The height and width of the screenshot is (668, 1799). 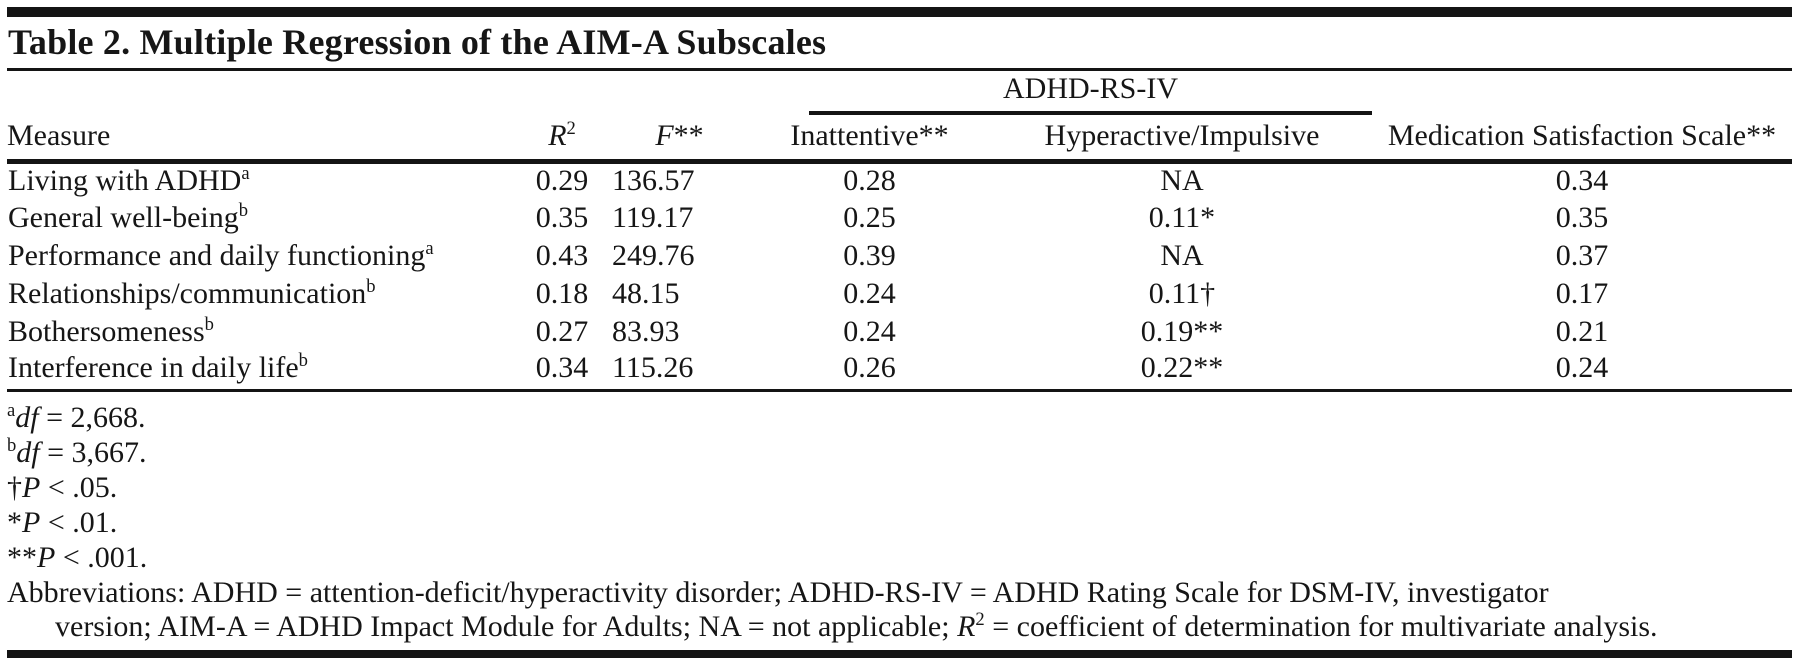 I want to click on measure-label: General well-being, so click(x=123, y=217).